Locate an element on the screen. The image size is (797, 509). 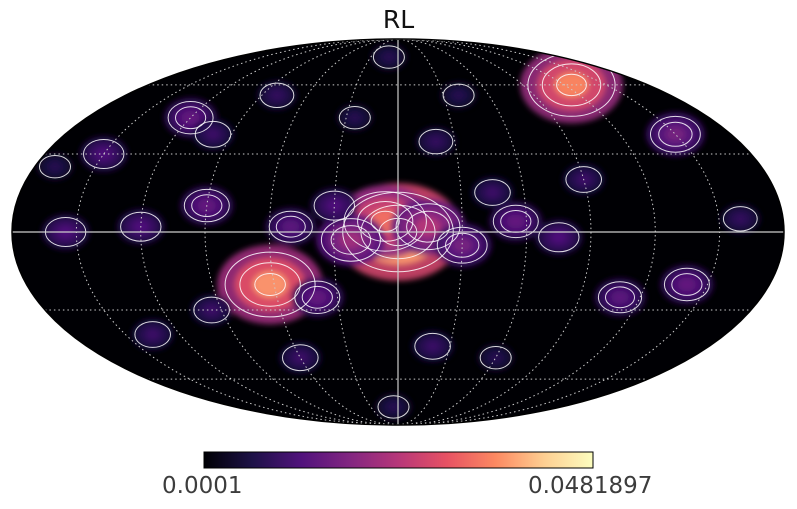
meridian-line is located at coordinates (430, 232).